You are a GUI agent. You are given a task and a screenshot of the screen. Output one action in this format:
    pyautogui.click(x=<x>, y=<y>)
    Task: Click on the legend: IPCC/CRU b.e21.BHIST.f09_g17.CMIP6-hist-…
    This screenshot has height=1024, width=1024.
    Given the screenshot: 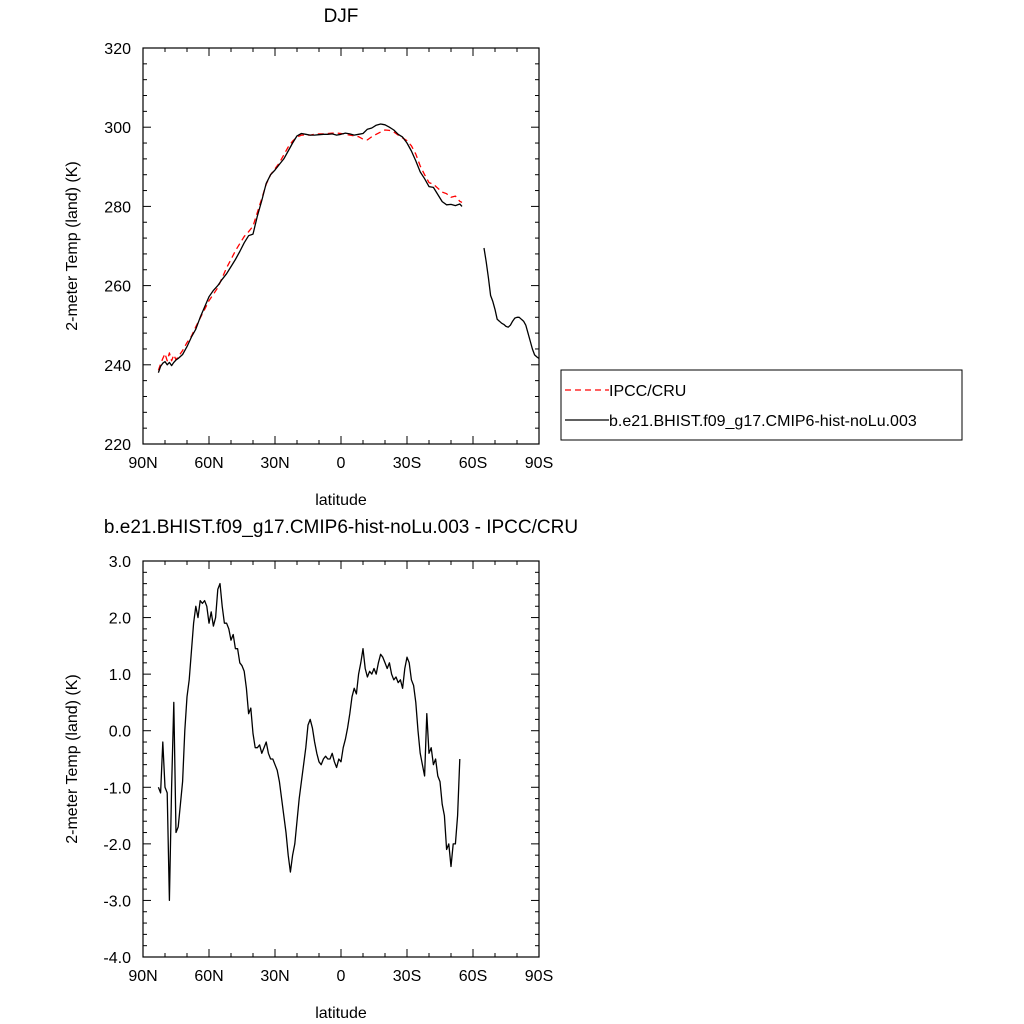 What is the action you would take?
    pyautogui.click(x=761, y=405)
    